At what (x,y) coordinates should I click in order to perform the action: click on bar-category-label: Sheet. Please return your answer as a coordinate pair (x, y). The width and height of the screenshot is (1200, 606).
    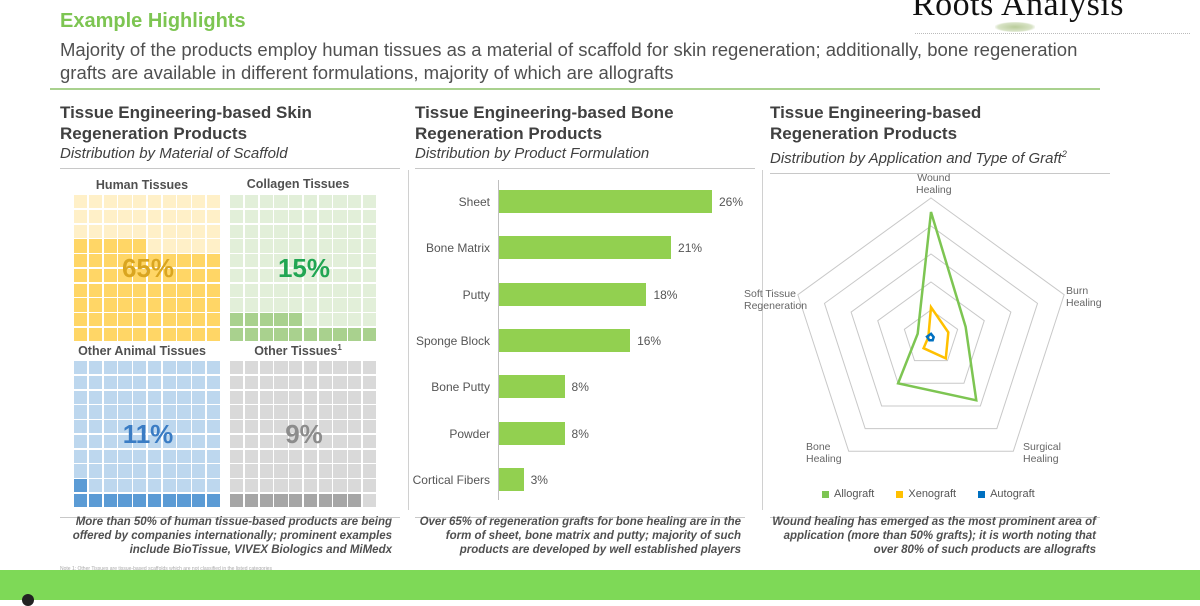
    Looking at the image, I should click on (474, 202).